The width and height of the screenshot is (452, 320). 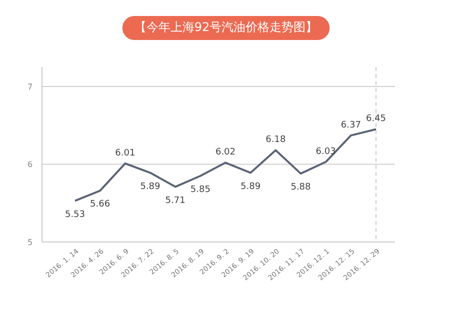 What do you see at coordinates (125, 153) in the screenshot?
I see `data-label: 6.01` at bounding box center [125, 153].